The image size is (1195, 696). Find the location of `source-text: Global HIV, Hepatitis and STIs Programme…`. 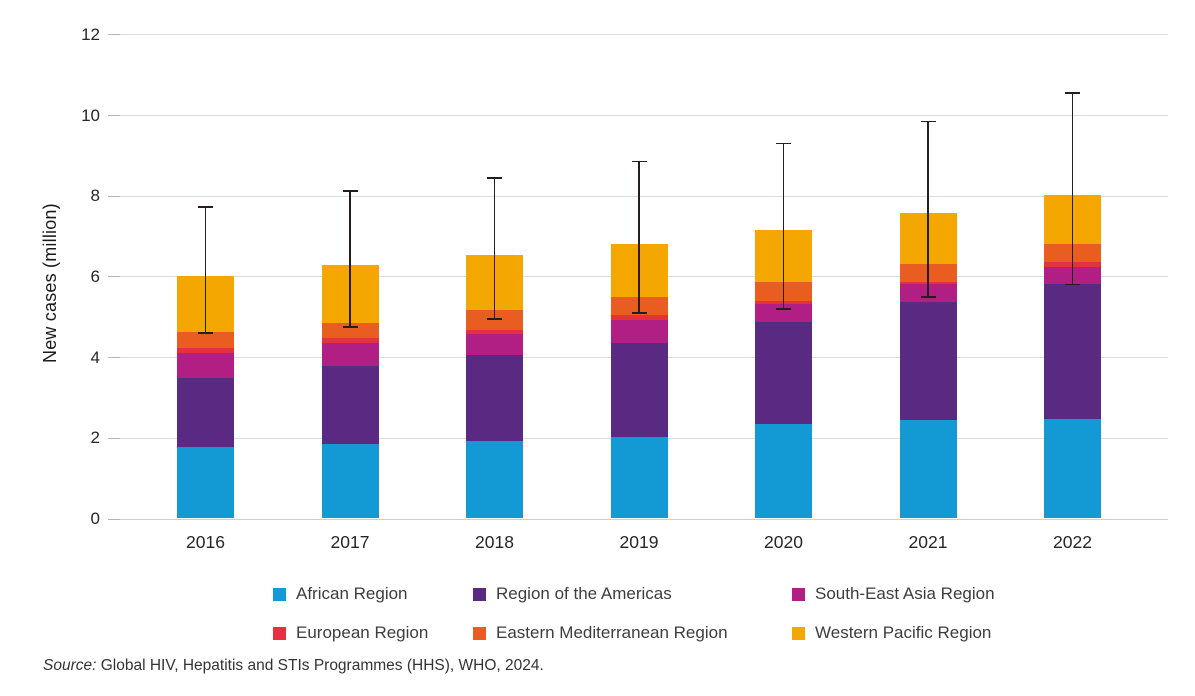

source-text: Global HIV, Hepatitis and STIs Programme… is located at coordinates (320, 665).